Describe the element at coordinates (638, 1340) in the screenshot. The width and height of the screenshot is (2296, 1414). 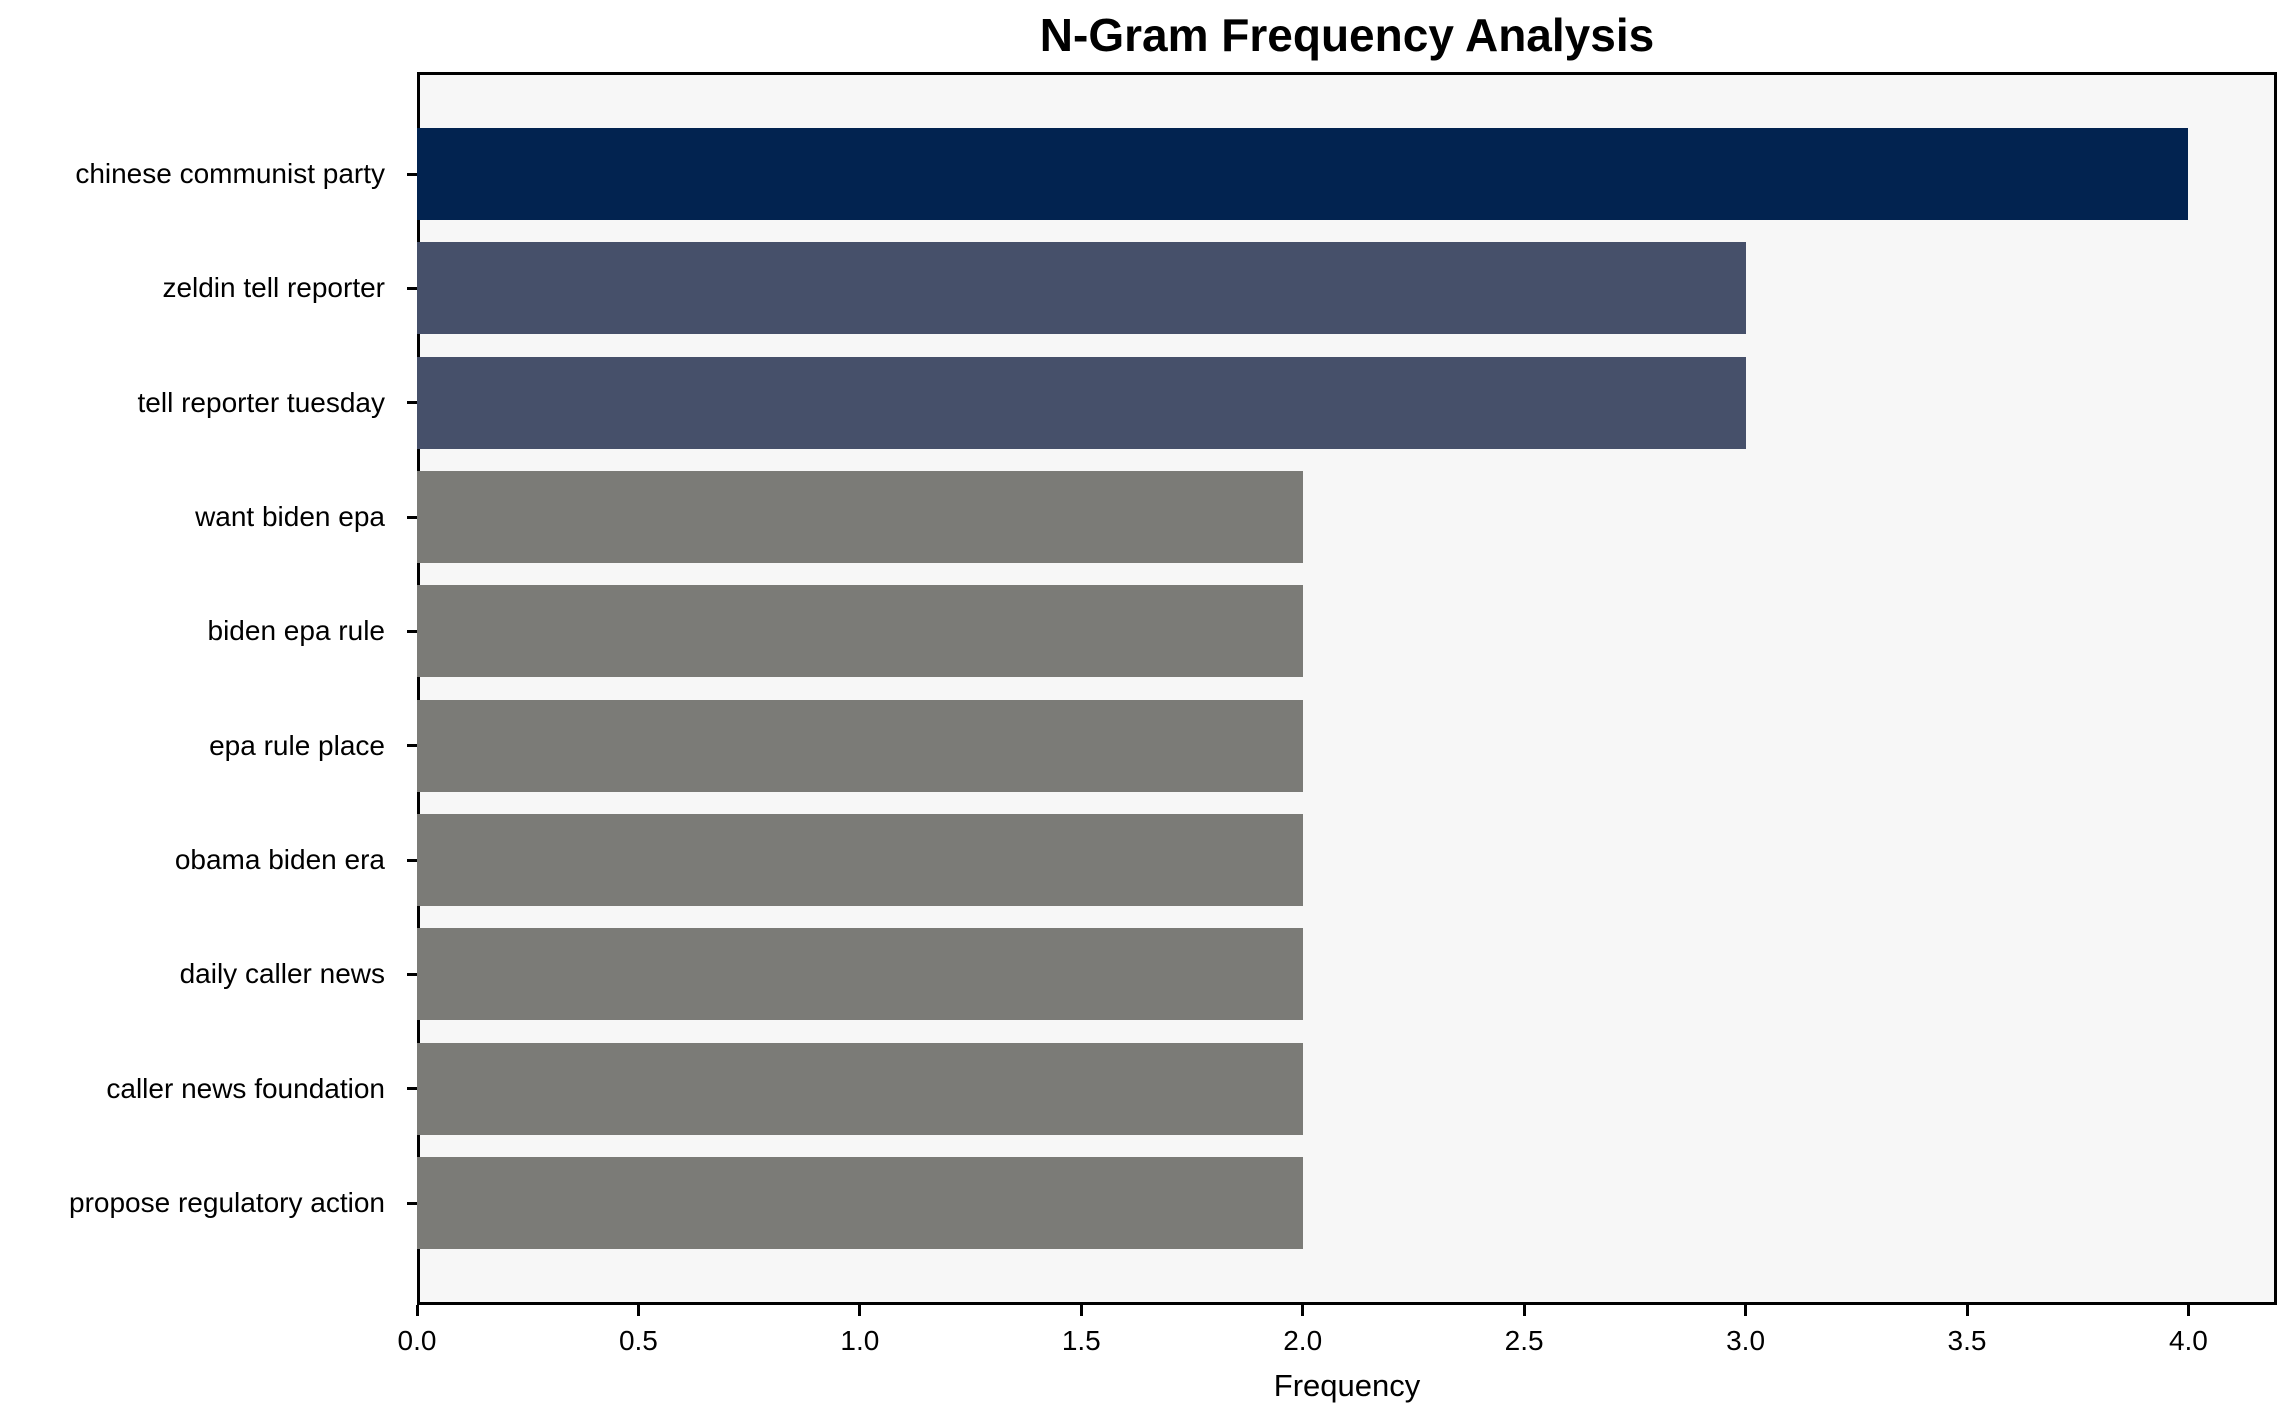
I see `x-tick-label: 0.5` at that location.